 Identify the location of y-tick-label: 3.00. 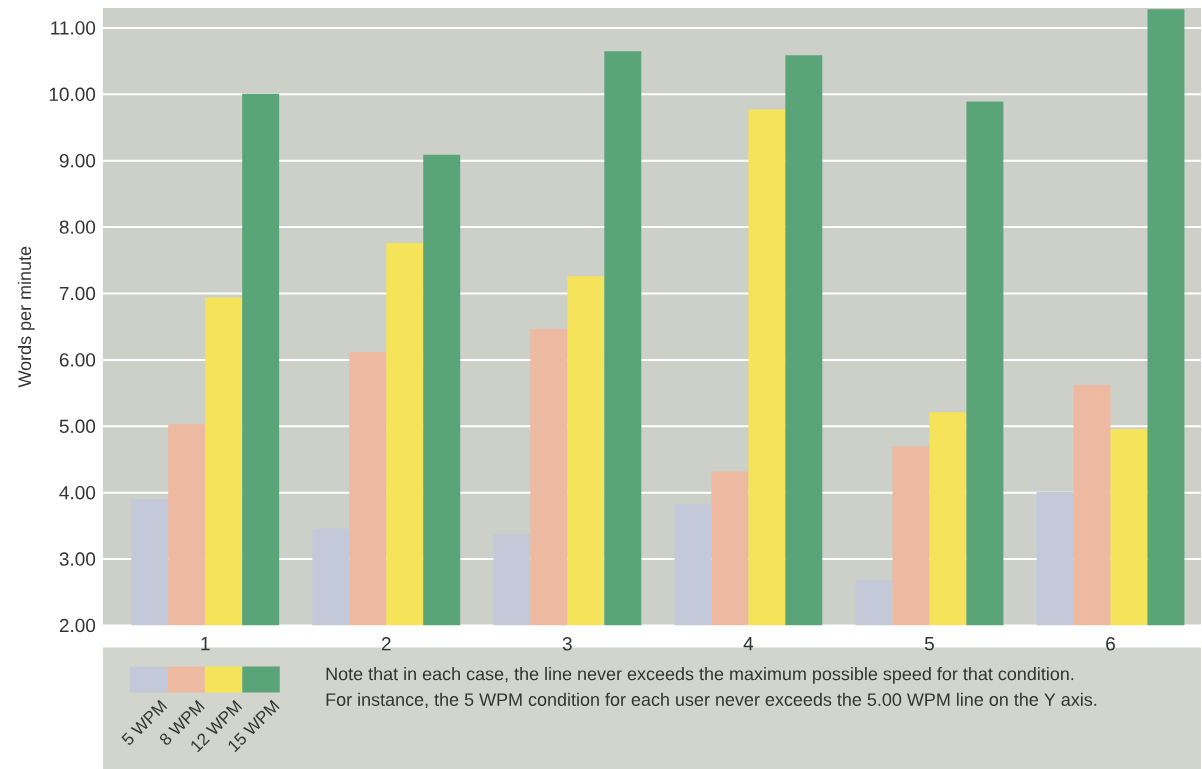
(77, 559).